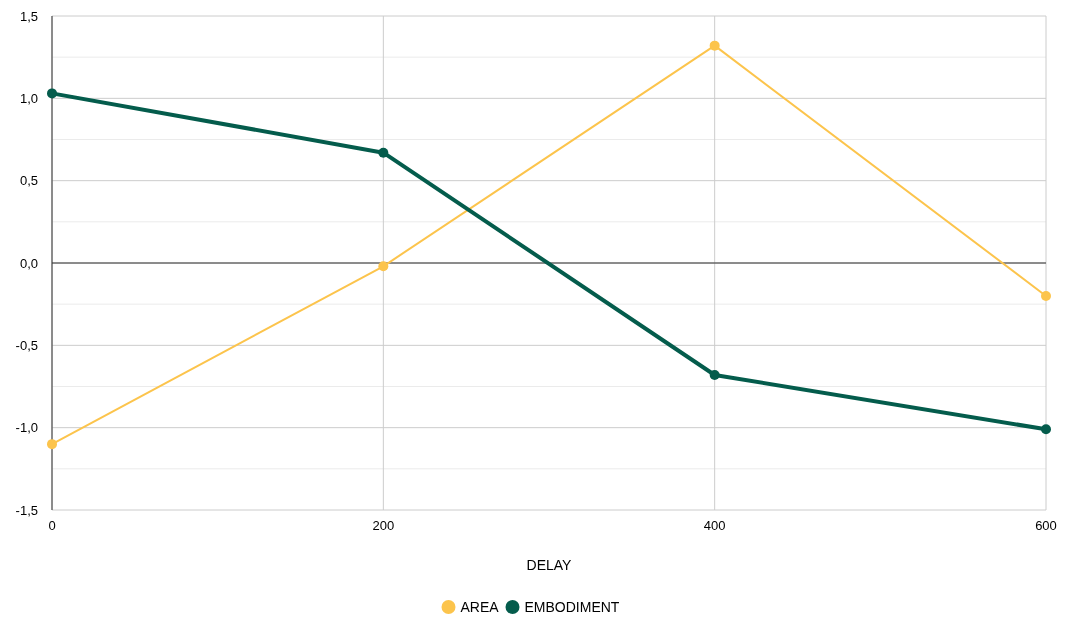 The image size is (1066, 617). What do you see at coordinates (572, 606) in the screenshot?
I see `legend-label: EMBODIMENT` at bounding box center [572, 606].